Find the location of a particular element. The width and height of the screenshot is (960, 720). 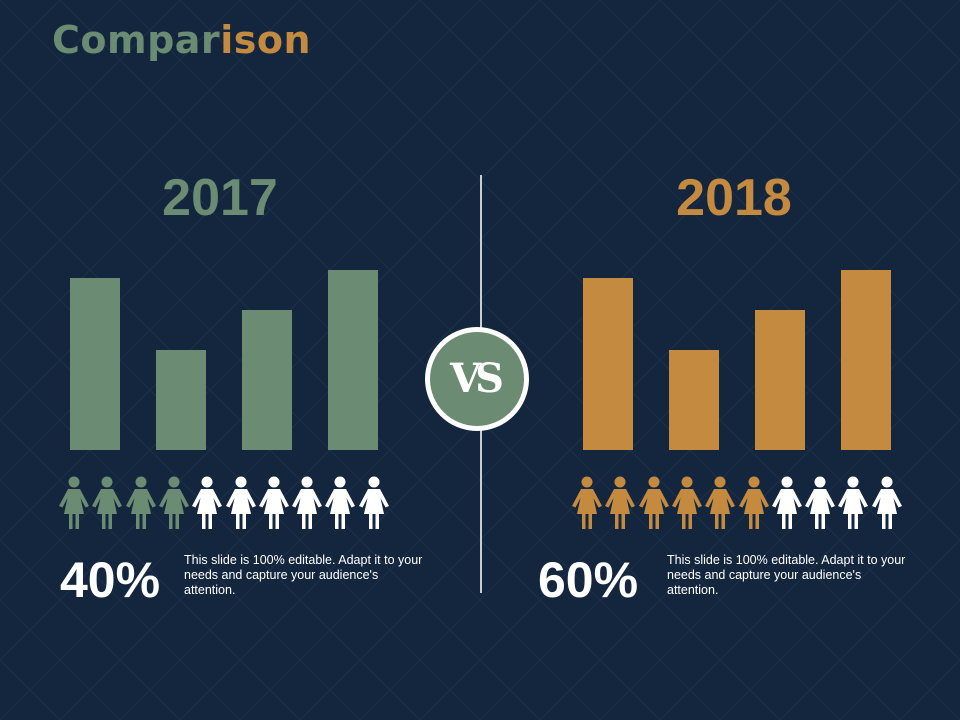

people-row-2017 is located at coordinates (224, 503).